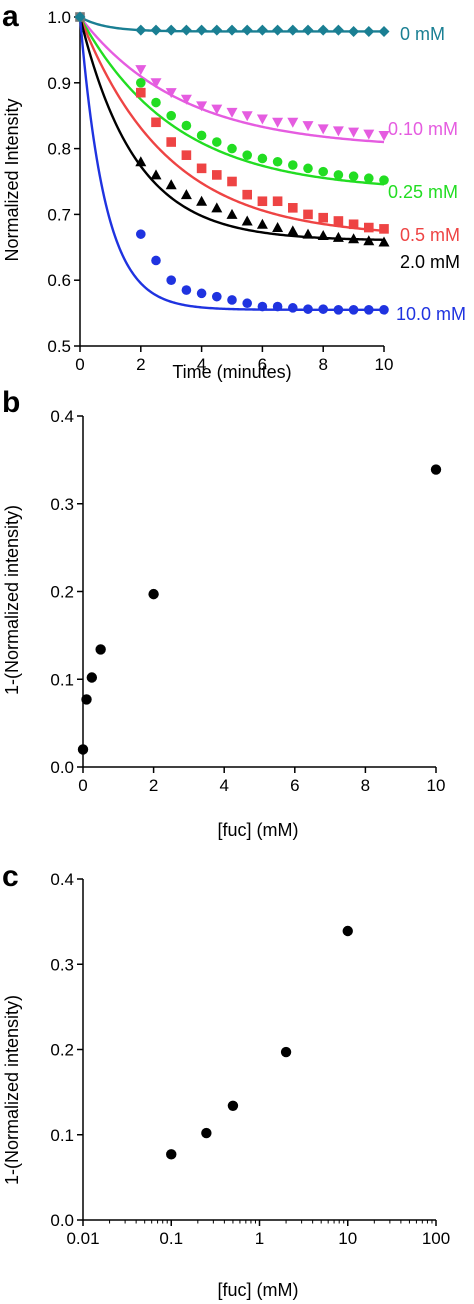 The height and width of the screenshot is (1304, 474). Describe the element at coordinates (322, 364) in the screenshot. I see `panel-a-x-tick-label: 8` at that location.